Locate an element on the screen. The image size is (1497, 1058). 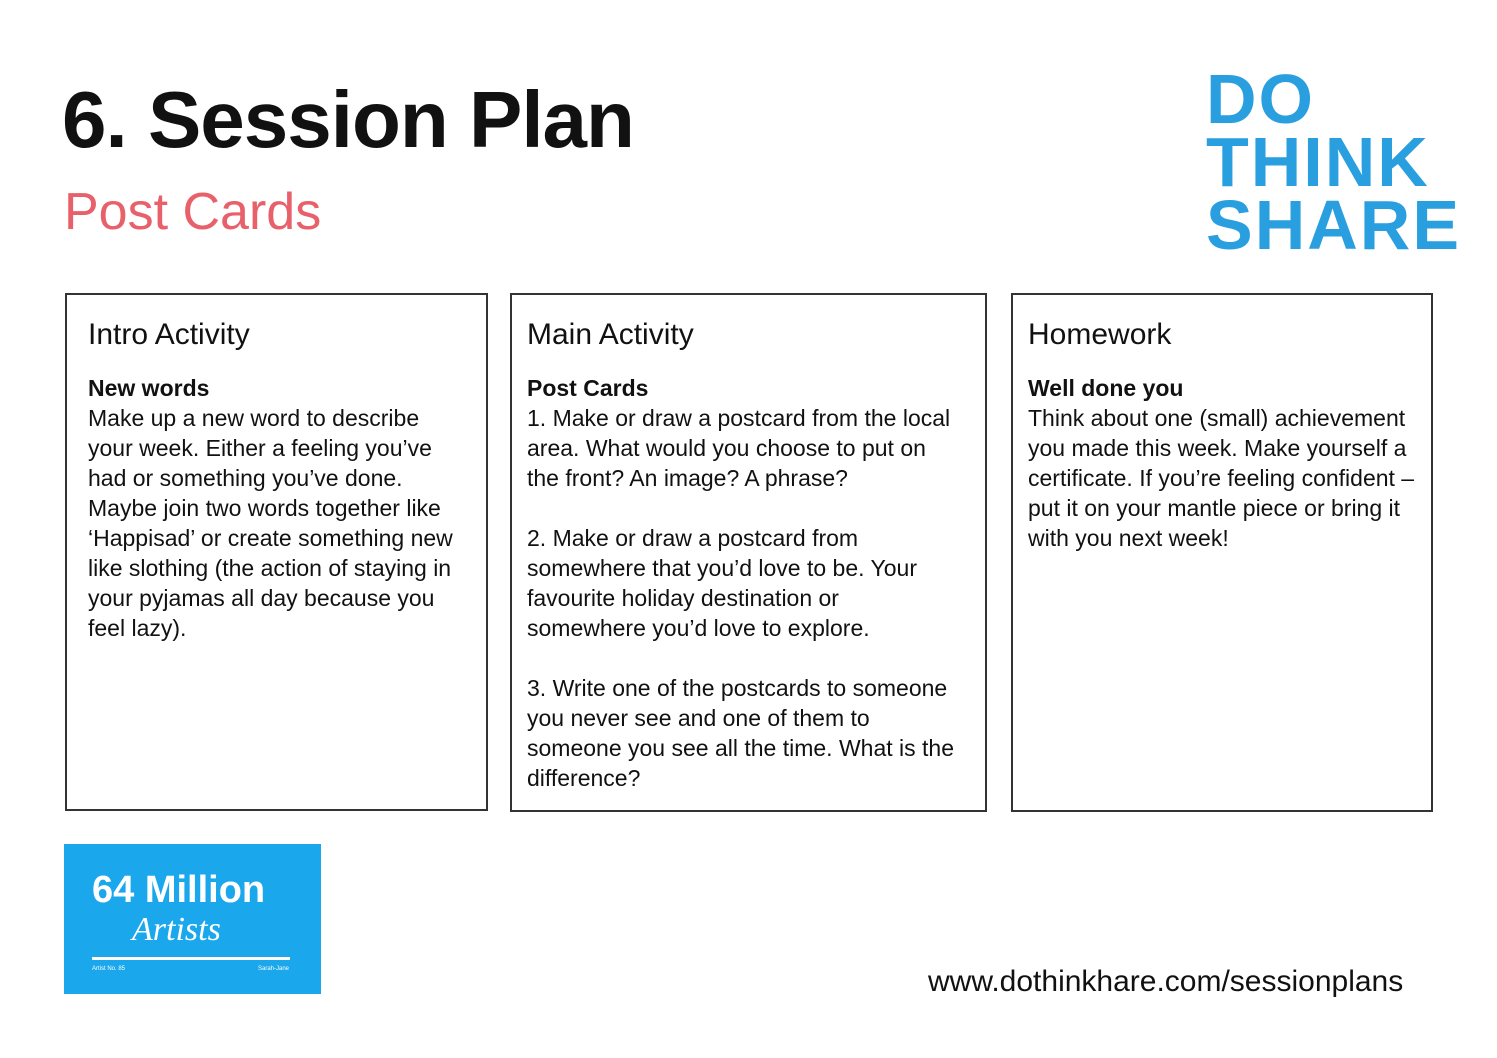
badge-note: Artist No. 85 is located at coordinates (109, 969).